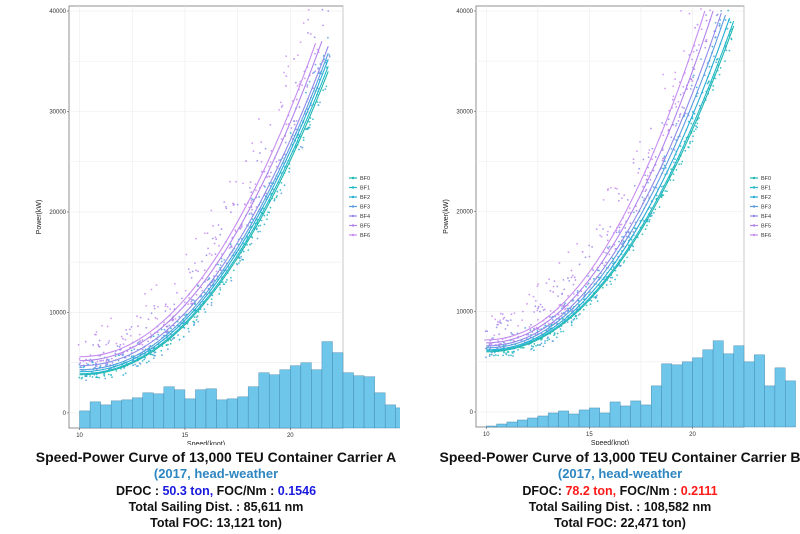 The image size is (800, 534). I want to click on y-tick-label: 10000, so click(464, 313).